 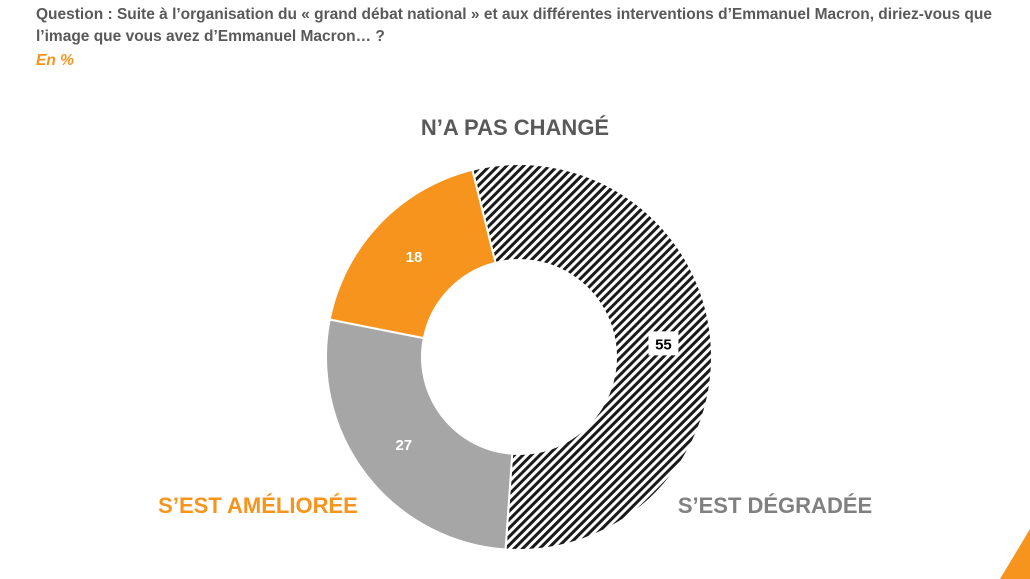 I want to click on value-label: 55, so click(x=663, y=344).